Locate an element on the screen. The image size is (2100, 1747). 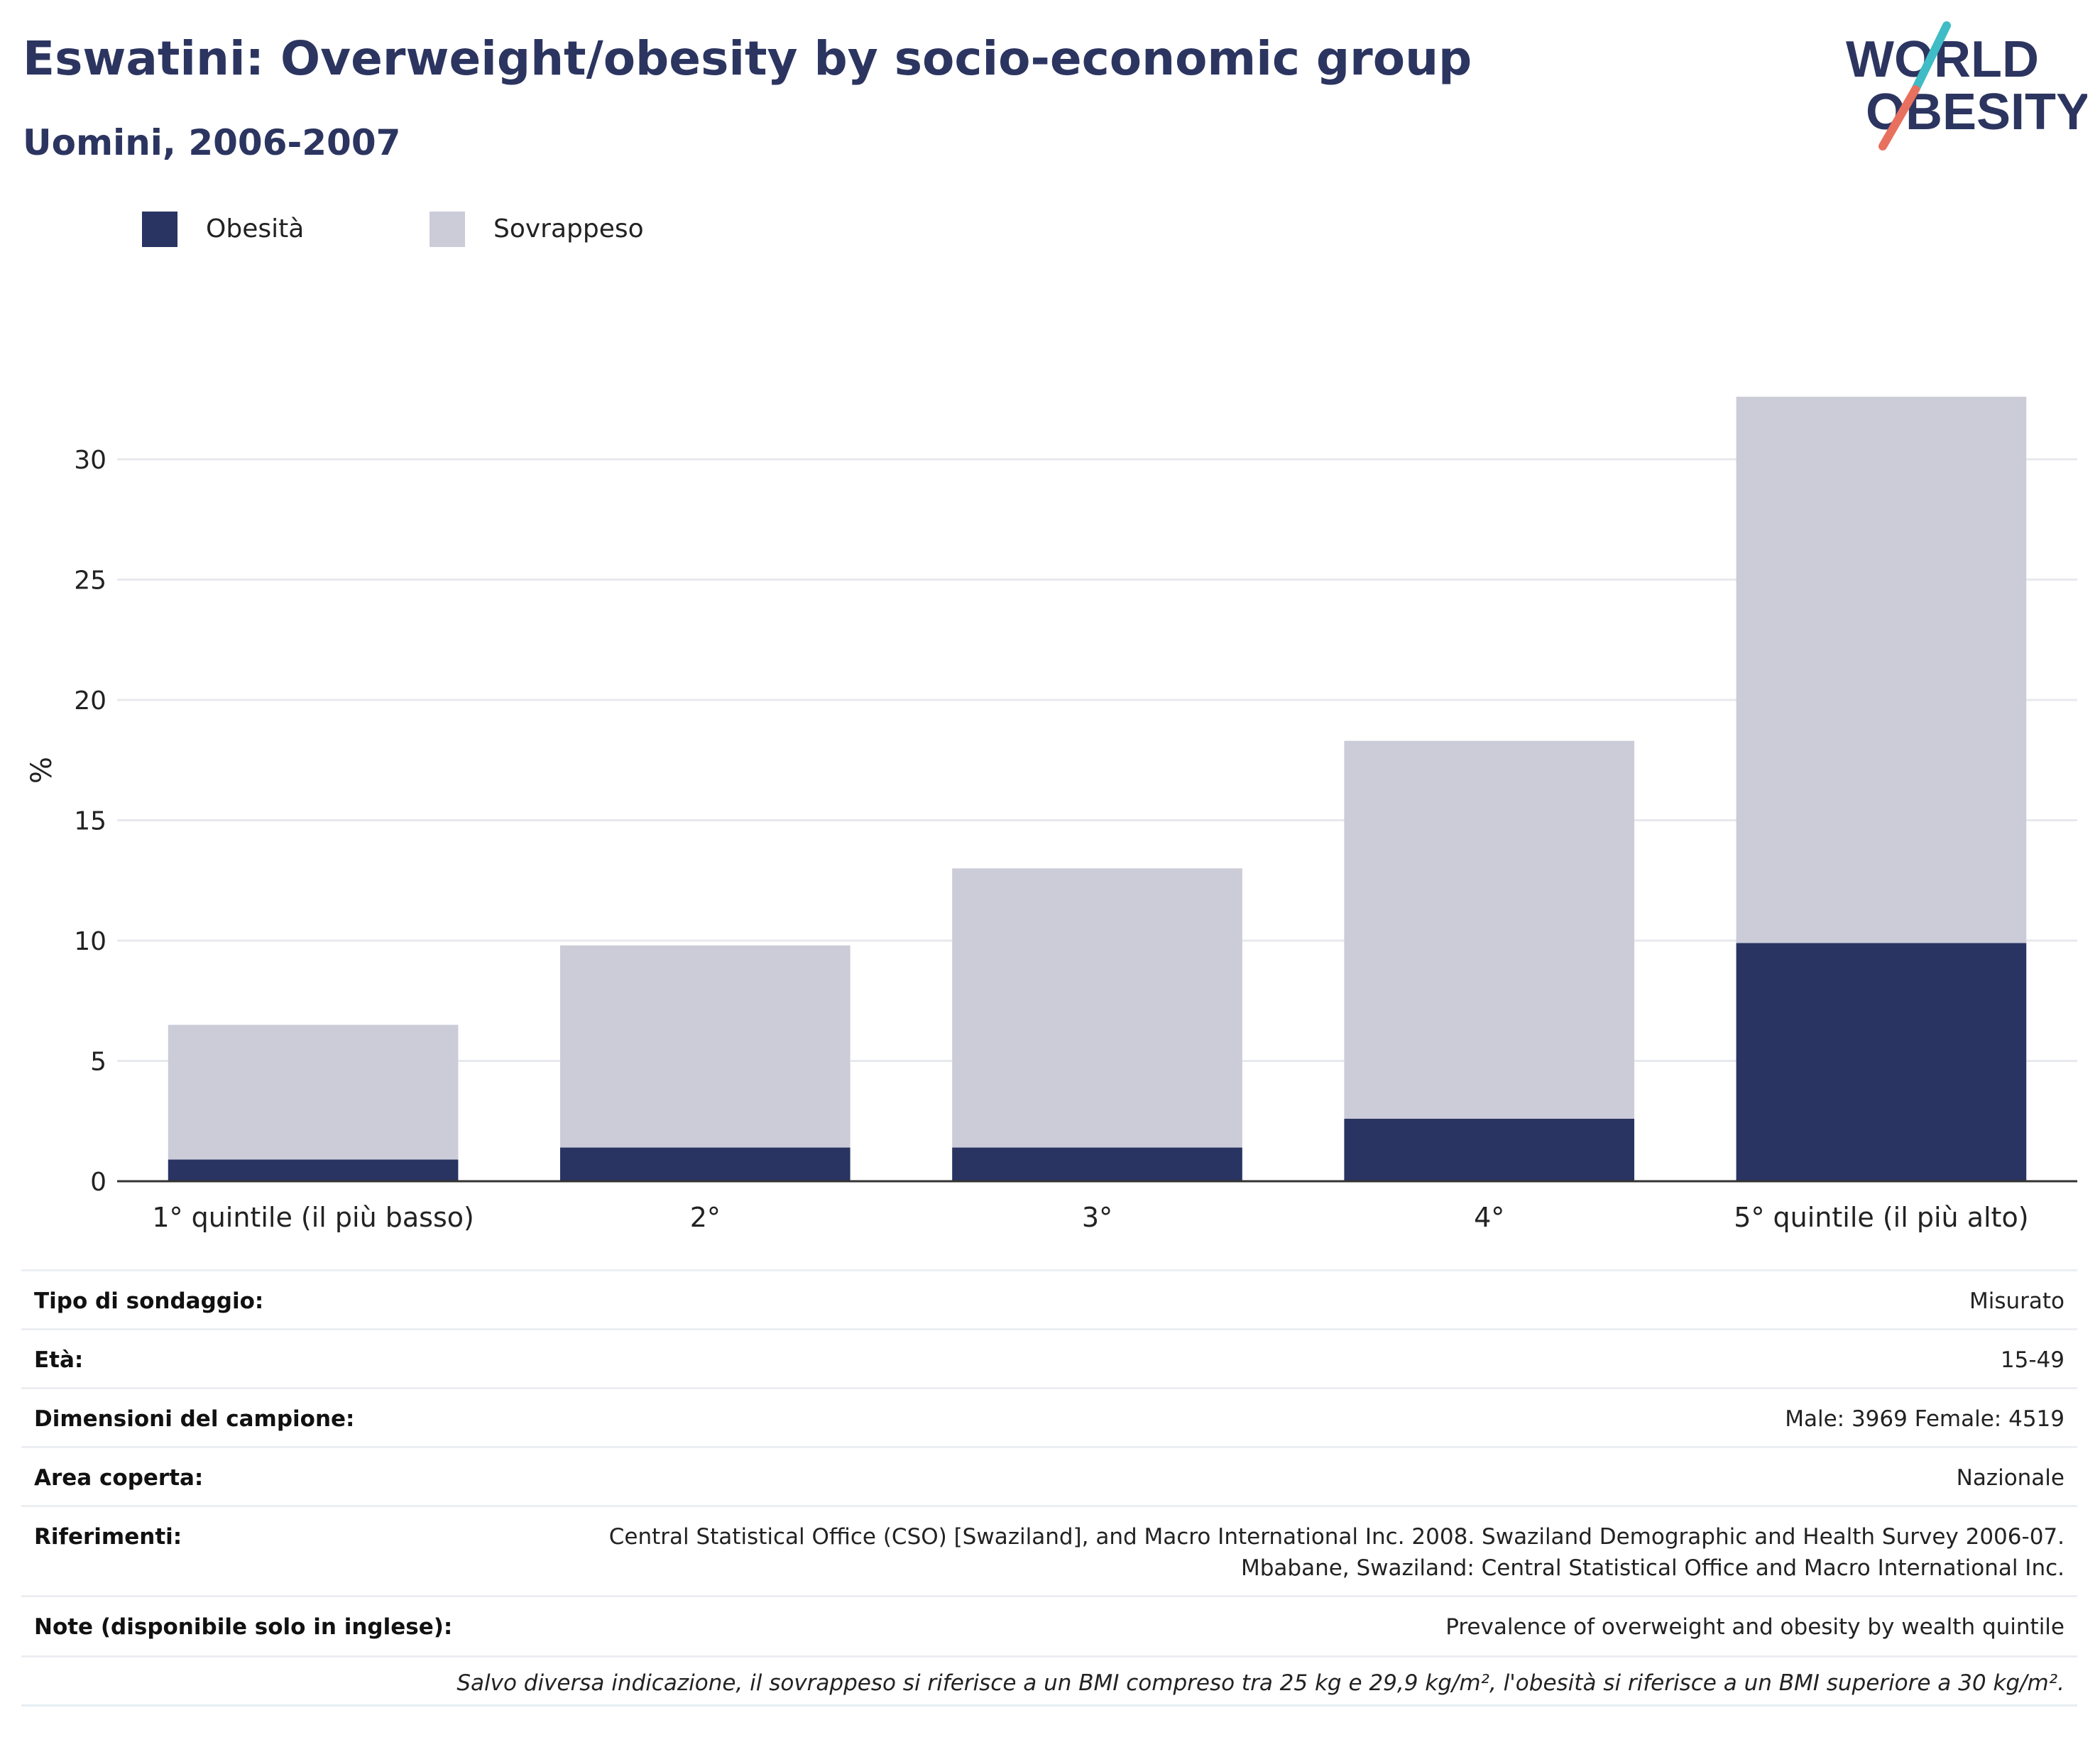
logo-slash-coral is located at coordinates (1899, 117).